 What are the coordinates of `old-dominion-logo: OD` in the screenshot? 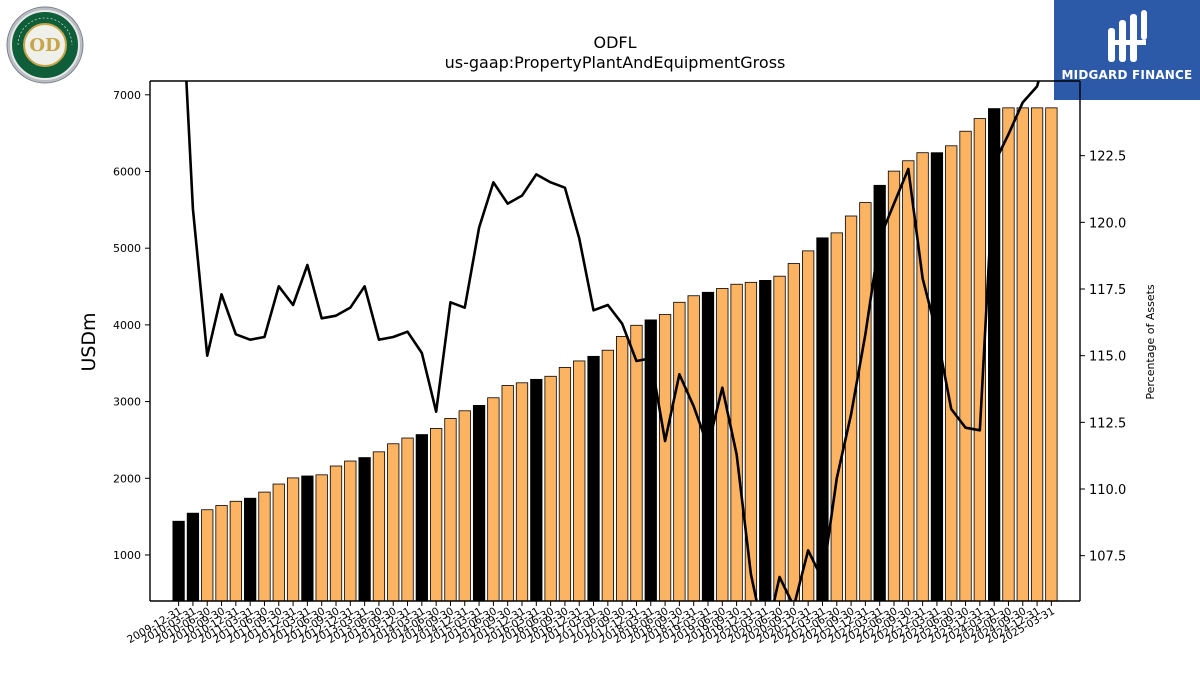 It's located at (45, 45).